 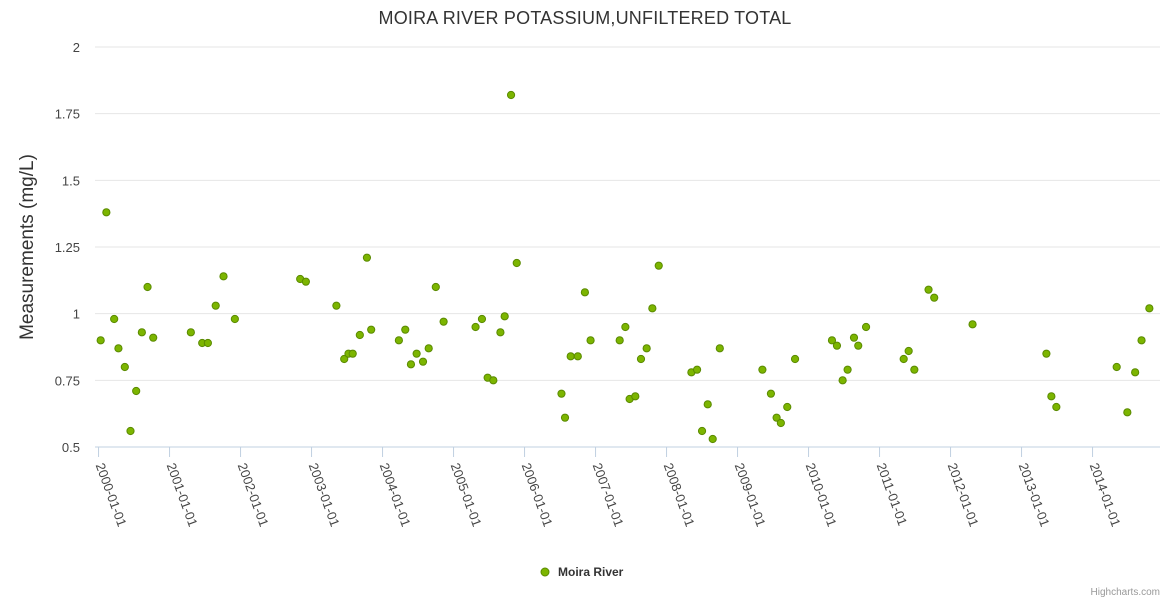 What do you see at coordinates (585, 18) in the screenshot?
I see `chart-title: MOIRA RIVER POTASSIUM,UNFILTERED TOTAL` at bounding box center [585, 18].